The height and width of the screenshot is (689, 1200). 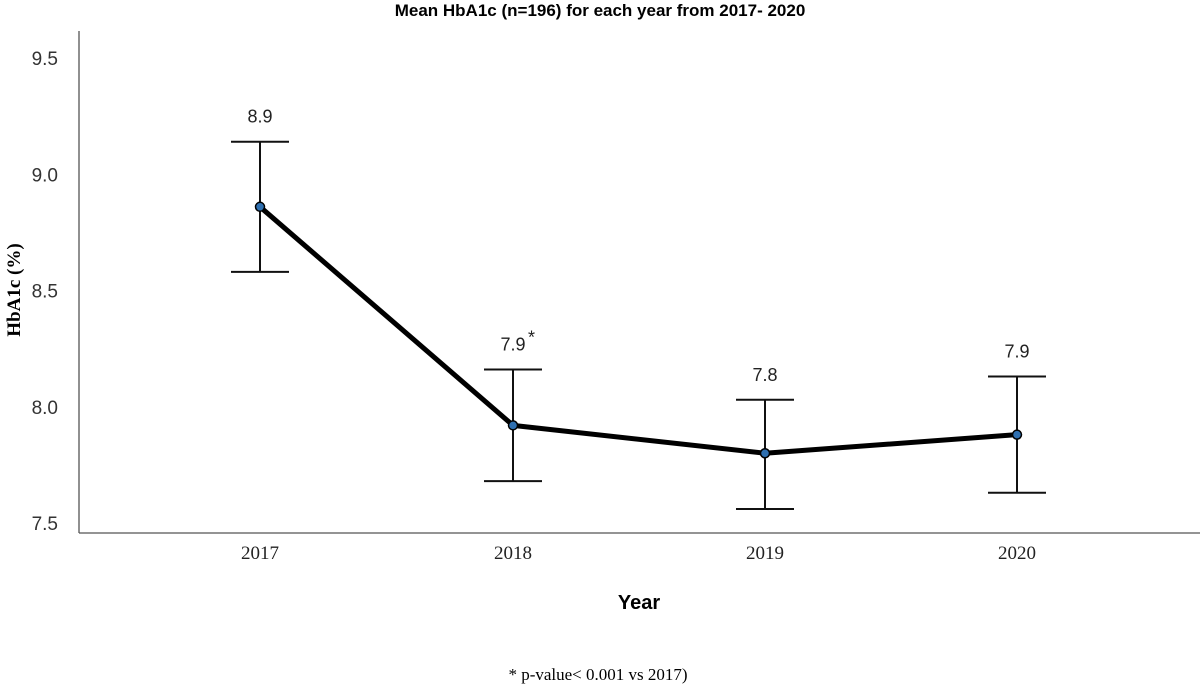 What do you see at coordinates (765, 553) in the screenshot?
I see `x-tick-label: 2019` at bounding box center [765, 553].